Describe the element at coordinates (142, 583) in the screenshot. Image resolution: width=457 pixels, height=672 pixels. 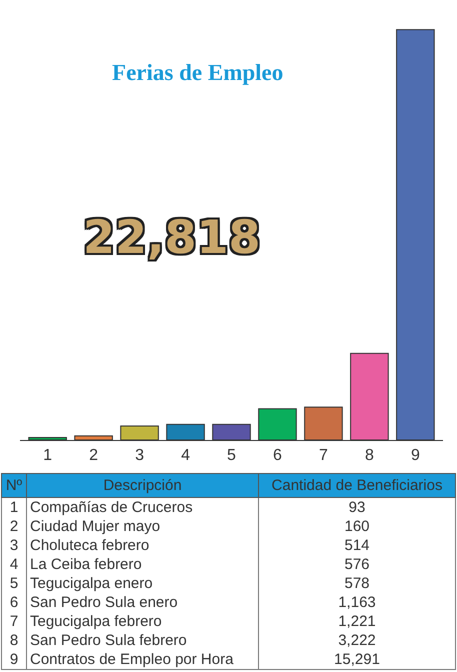
I see `text: Tegucigalpa enero` at that location.